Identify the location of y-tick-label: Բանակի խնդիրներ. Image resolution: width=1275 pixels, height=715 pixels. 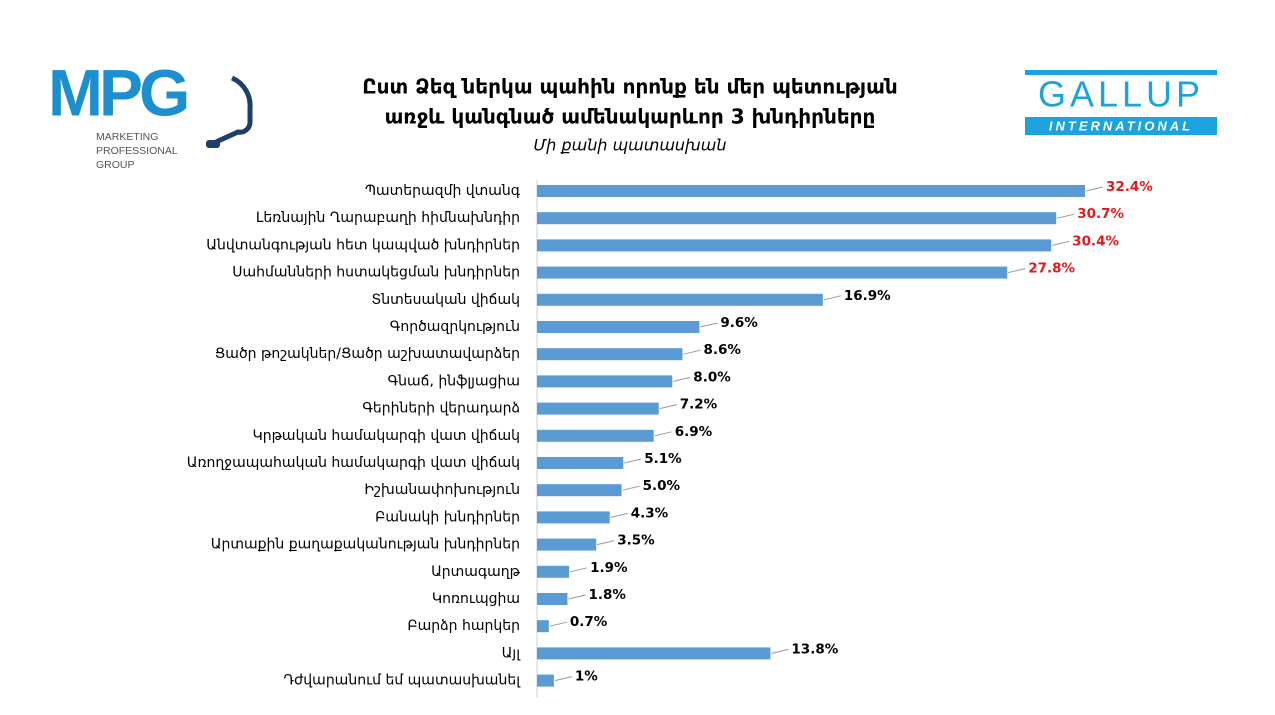
(447, 517).